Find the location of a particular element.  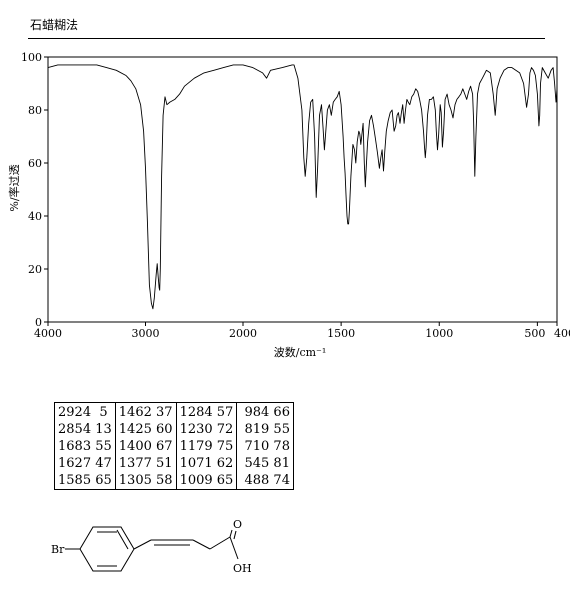

peak-entry: 710 78 is located at coordinates (265, 446).